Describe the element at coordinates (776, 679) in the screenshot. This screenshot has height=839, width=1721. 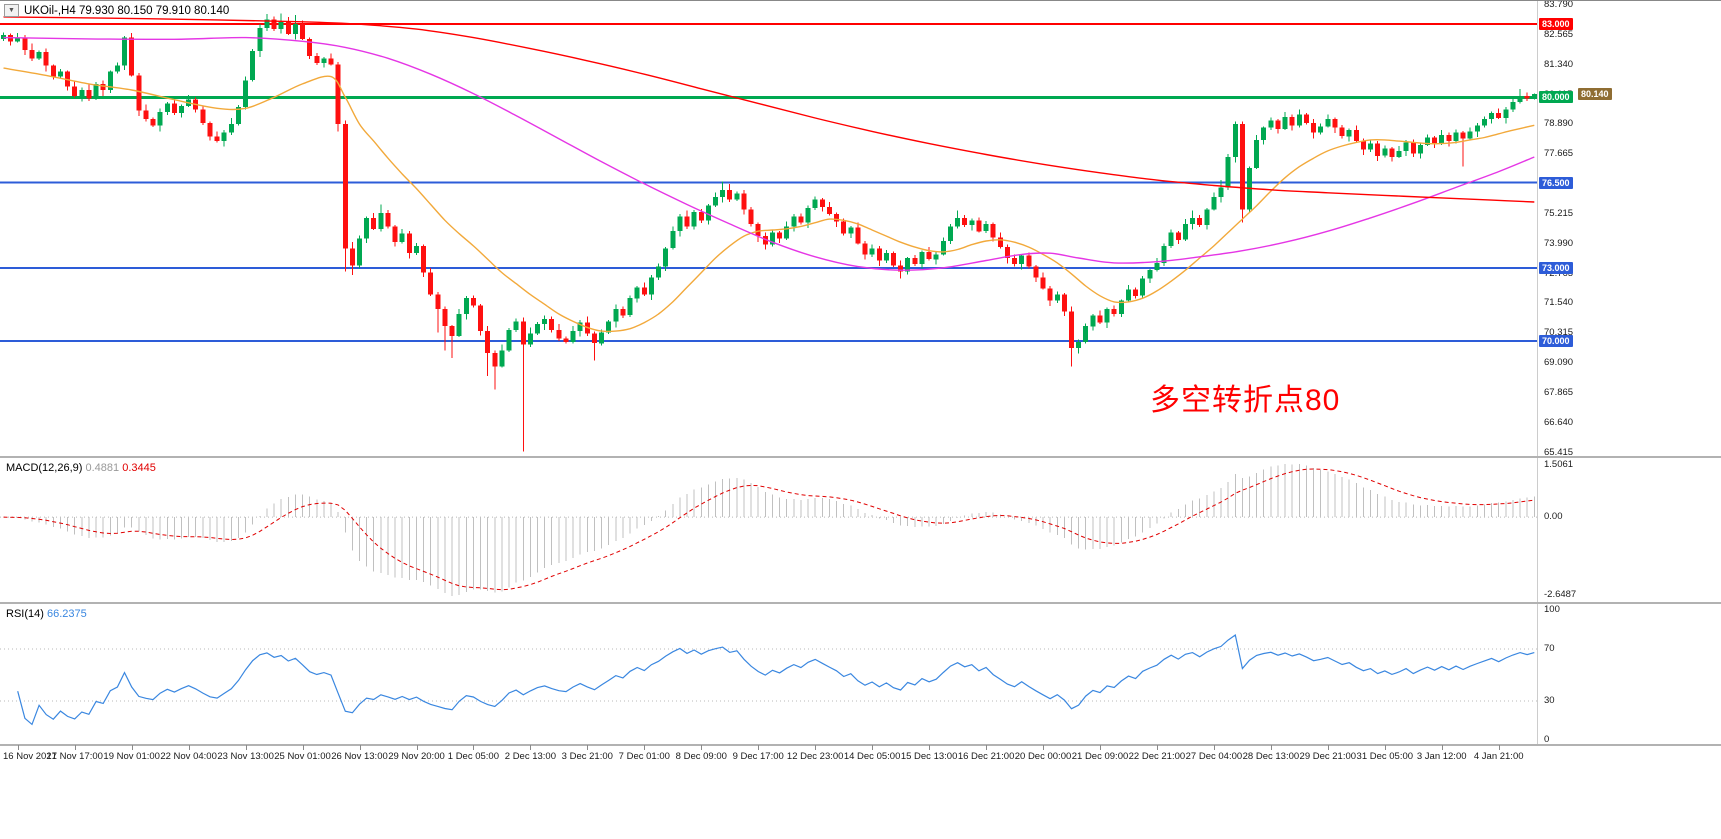
I see `rsi-line` at that location.